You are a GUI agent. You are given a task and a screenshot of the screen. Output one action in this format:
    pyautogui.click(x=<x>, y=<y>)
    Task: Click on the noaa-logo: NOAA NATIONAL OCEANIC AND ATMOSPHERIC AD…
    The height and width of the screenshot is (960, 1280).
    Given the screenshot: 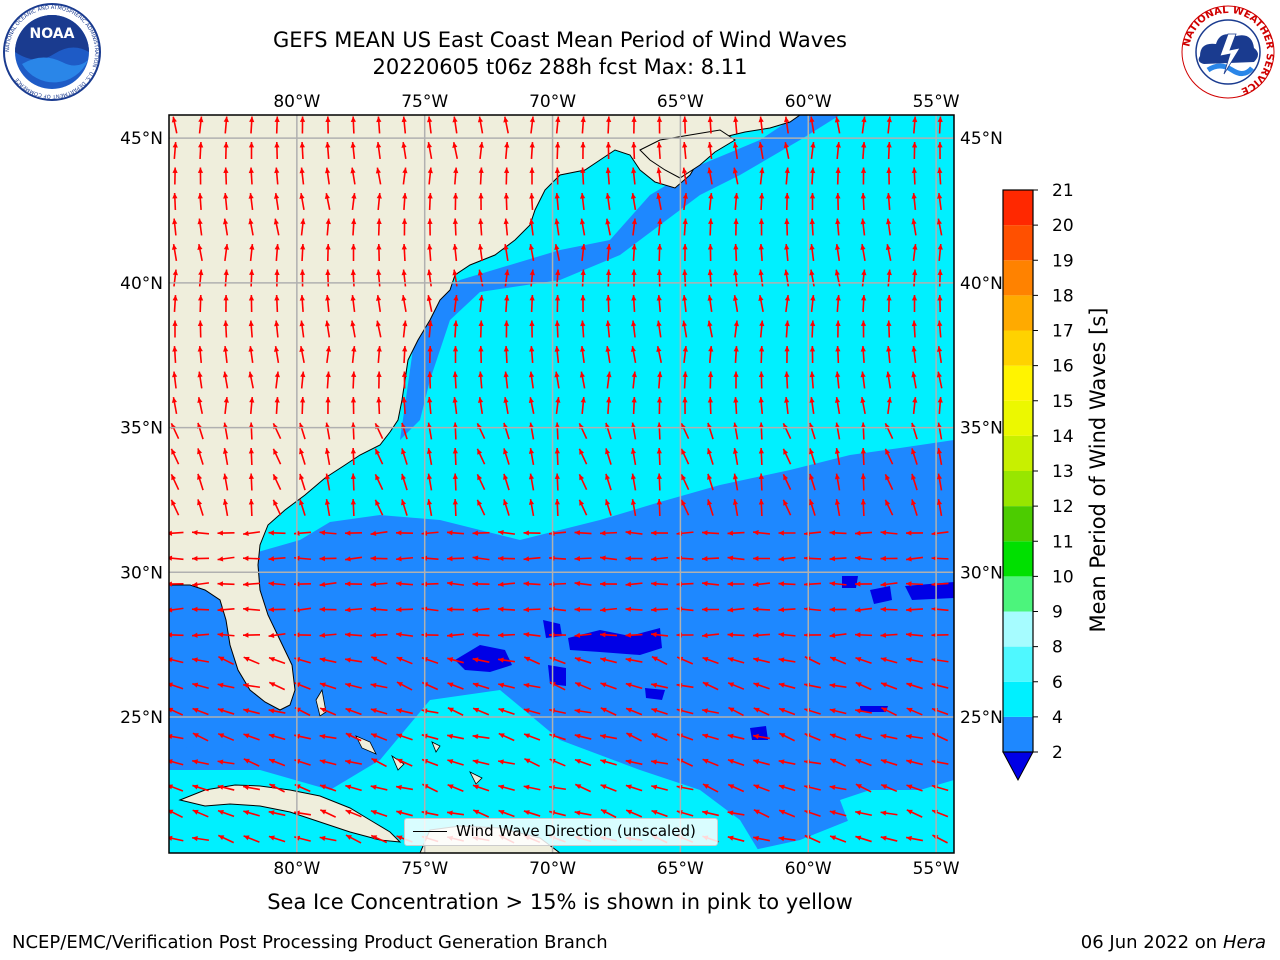 What is the action you would take?
    pyautogui.click(x=52, y=52)
    